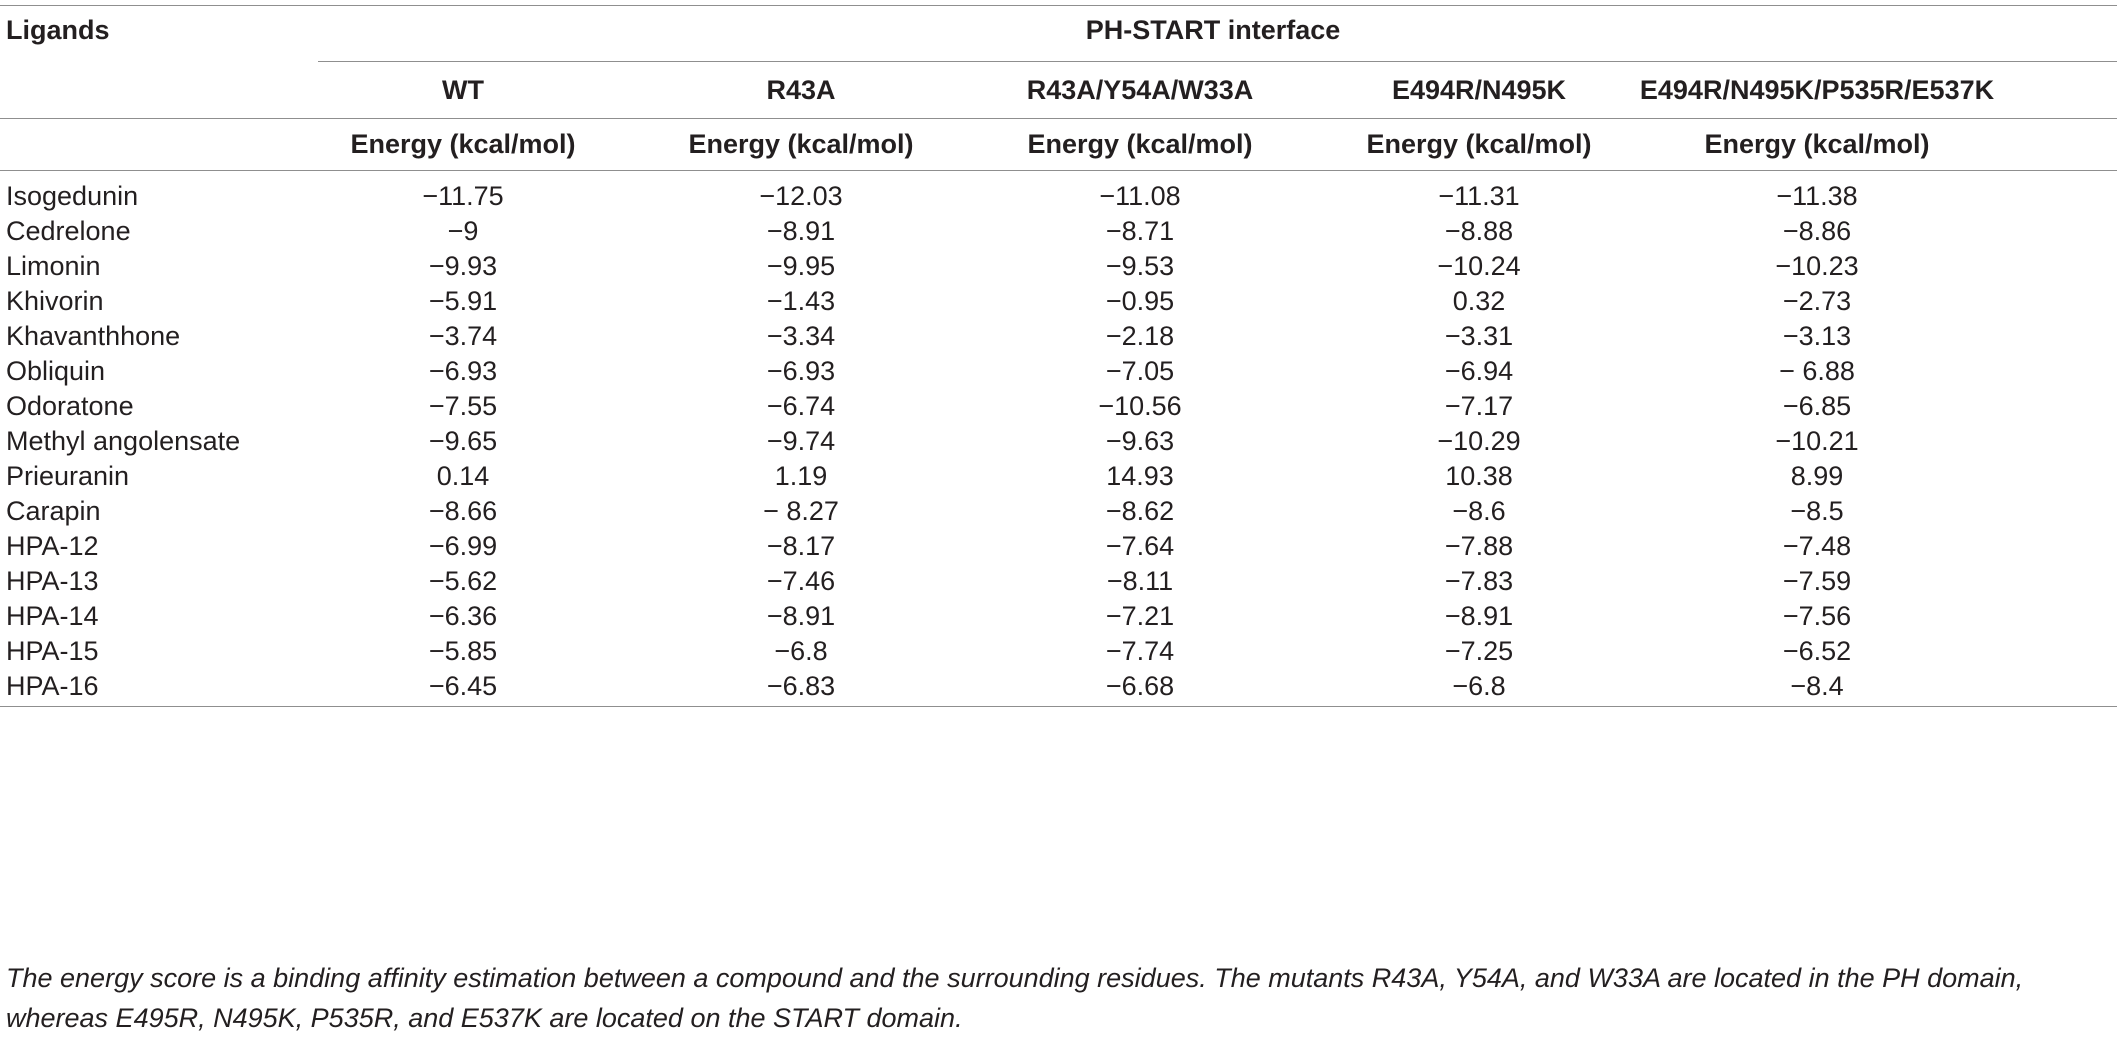  Describe the element at coordinates (1817, 476) in the screenshot. I see `energy-value: 8.99` at that location.